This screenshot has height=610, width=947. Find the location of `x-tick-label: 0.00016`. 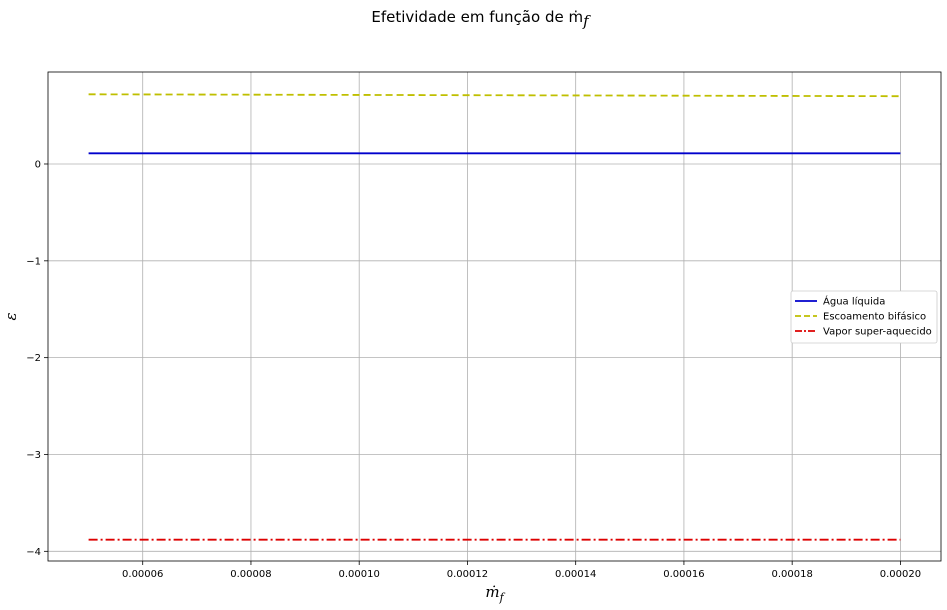

x-tick-label: 0.00016 is located at coordinates (683, 574).